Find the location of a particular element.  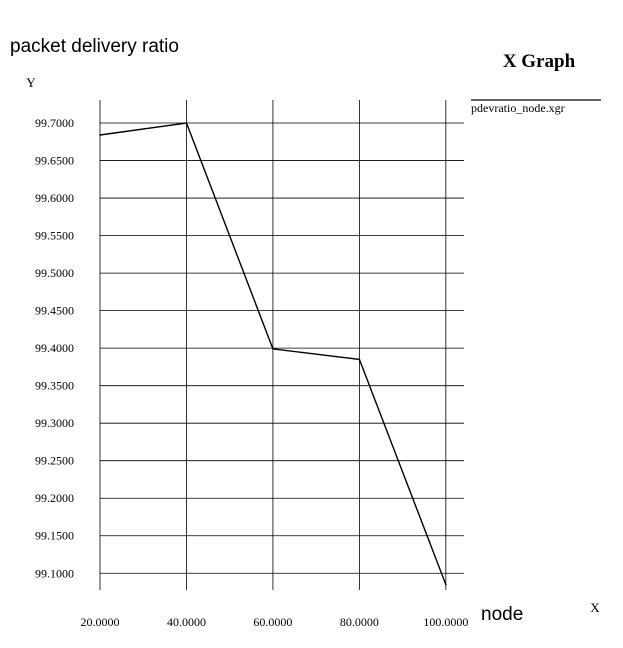

y-tick-label: 99.1000 is located at coordinates (54, 573).